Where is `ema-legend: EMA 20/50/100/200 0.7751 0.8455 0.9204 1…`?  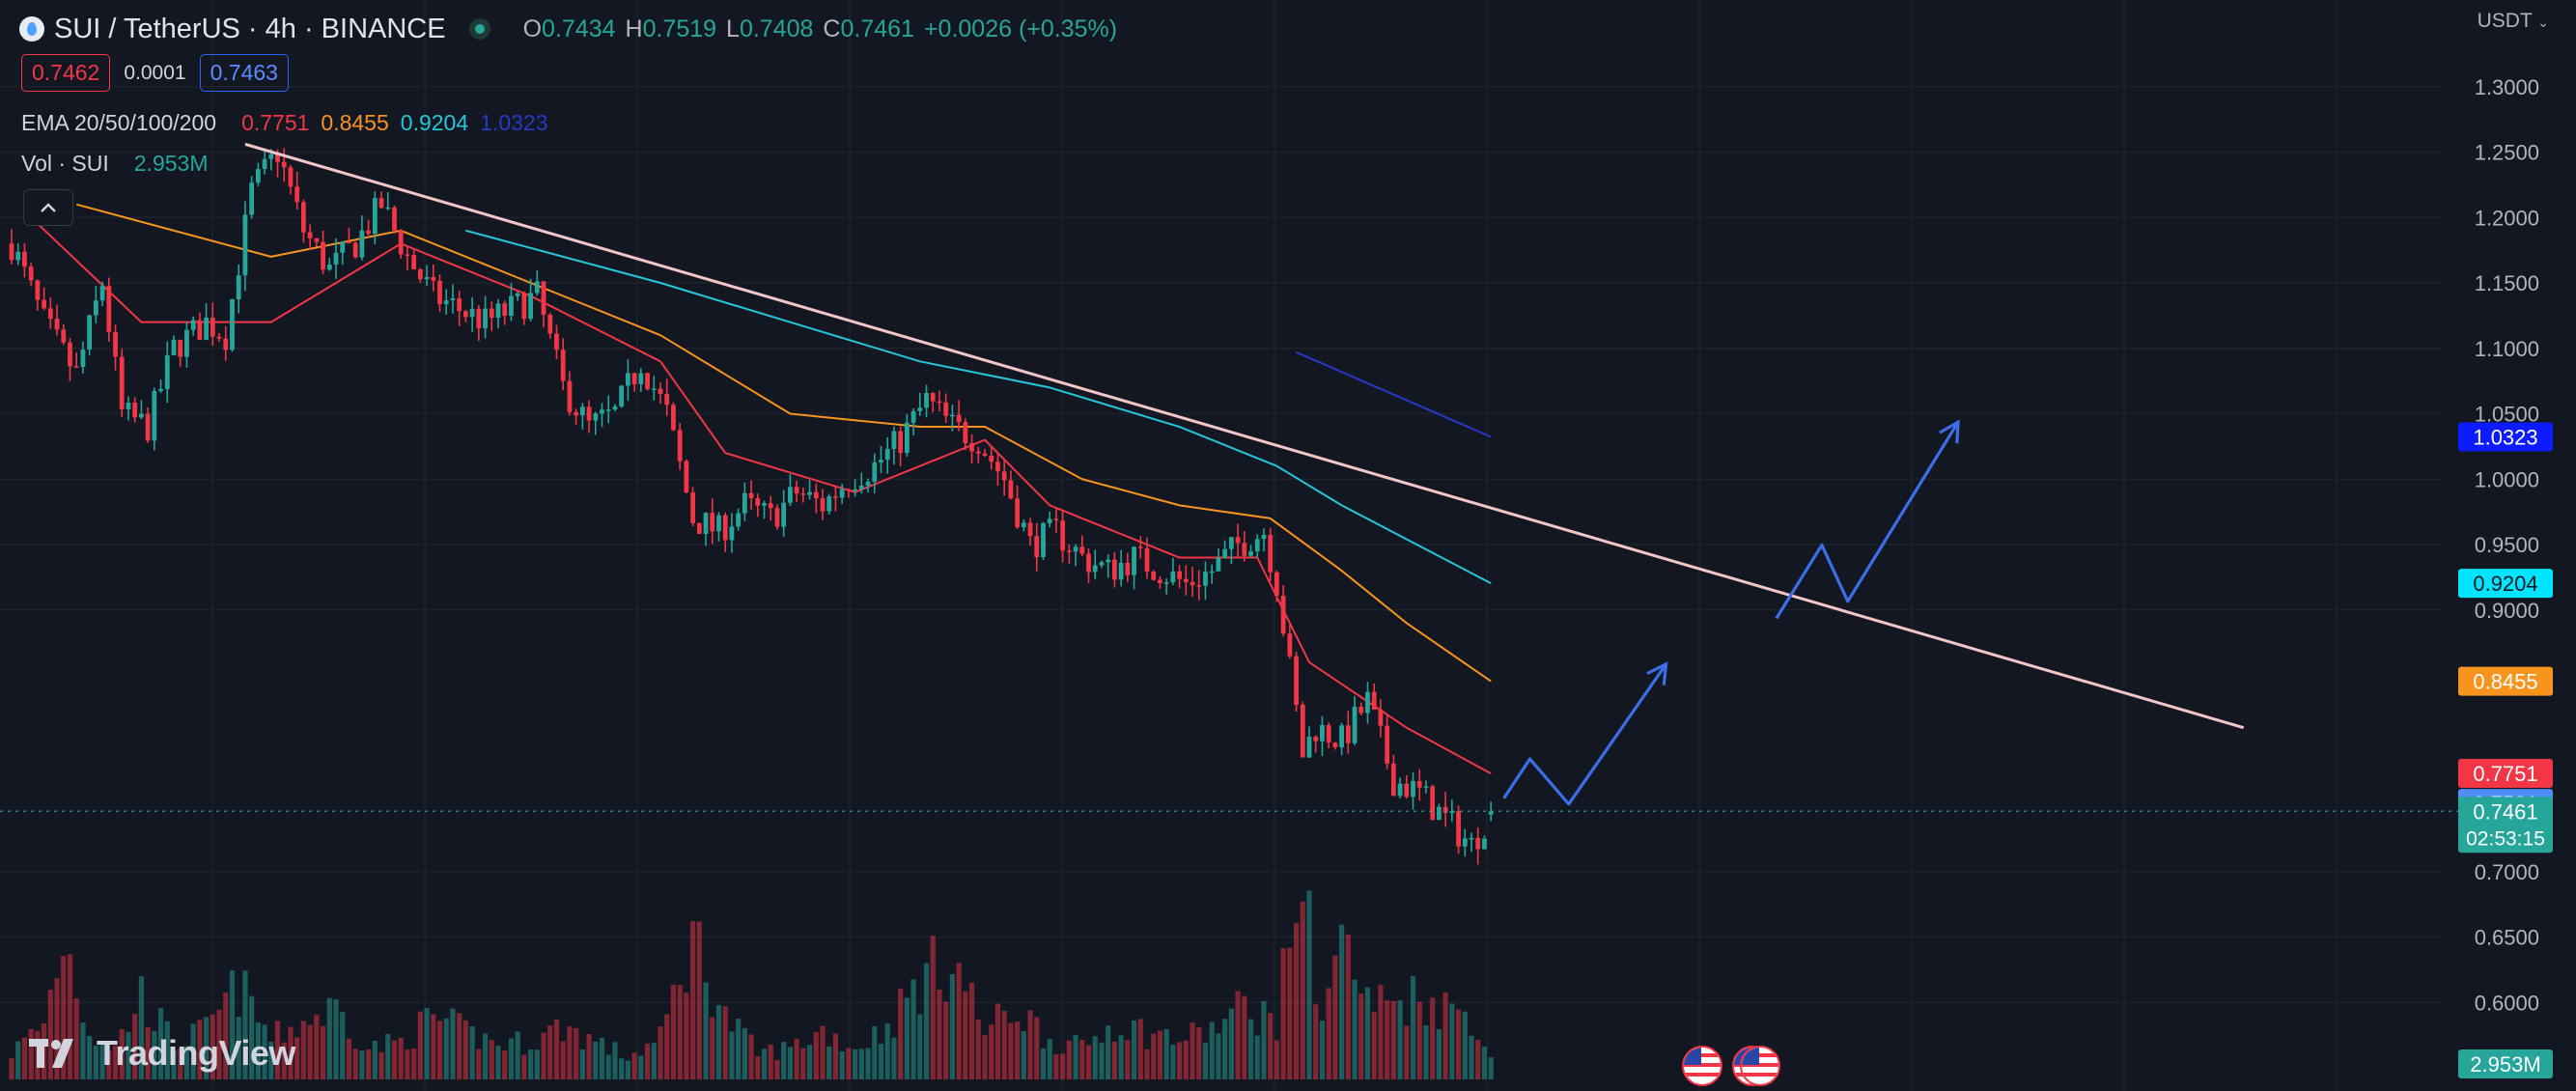 ema-legend: EMA 20/50/100/200 0.7751 0.8455 0.9204 1… is located at coordinates (285, 123).